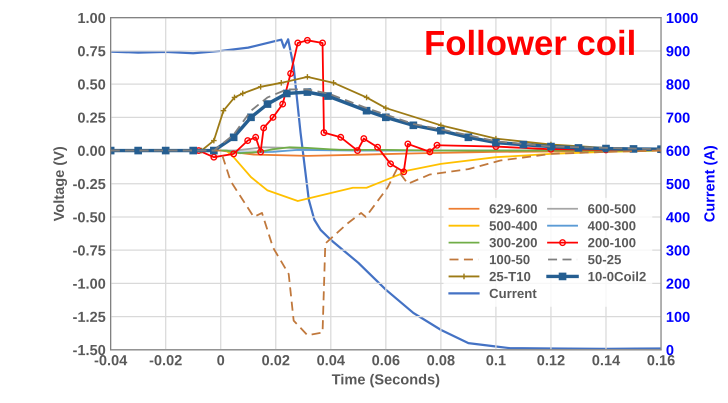  Describe the element at coordinates (661, 360) in the screenshot. I see `x-tick-label: 0.16` at that location.